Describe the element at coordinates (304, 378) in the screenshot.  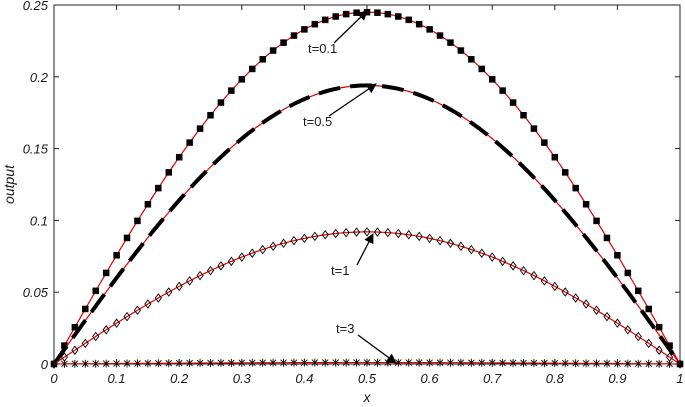
I see `x-tick-label: 0.4` at that location.